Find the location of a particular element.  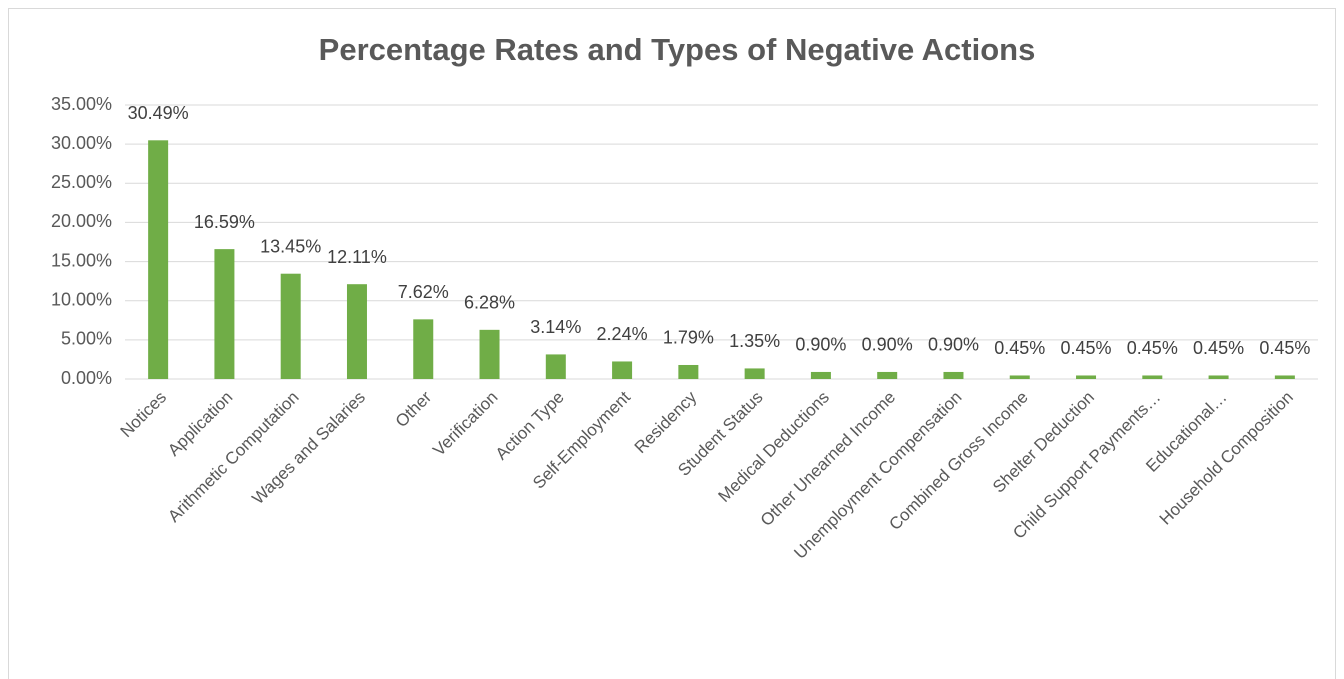

y-tick-label: 5.00% is located at coordinates (86, 339).